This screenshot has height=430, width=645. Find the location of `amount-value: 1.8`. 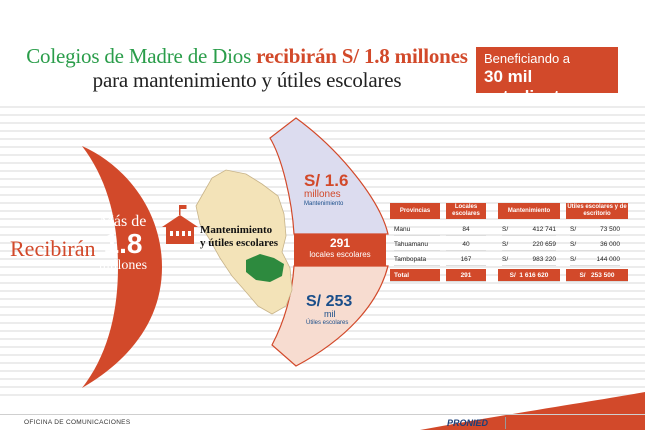

amount-value: 1.8 is located at coordinates (123, 243).